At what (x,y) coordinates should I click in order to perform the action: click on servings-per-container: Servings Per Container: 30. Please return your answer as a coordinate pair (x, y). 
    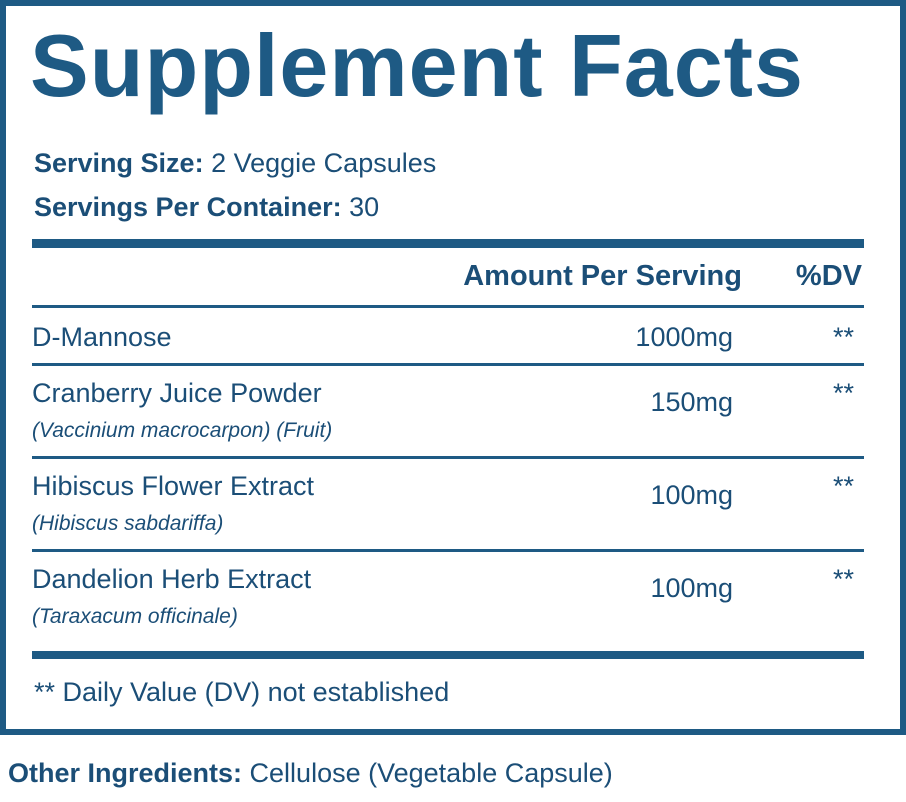
    Looking at the image, I should click on (206, 207).